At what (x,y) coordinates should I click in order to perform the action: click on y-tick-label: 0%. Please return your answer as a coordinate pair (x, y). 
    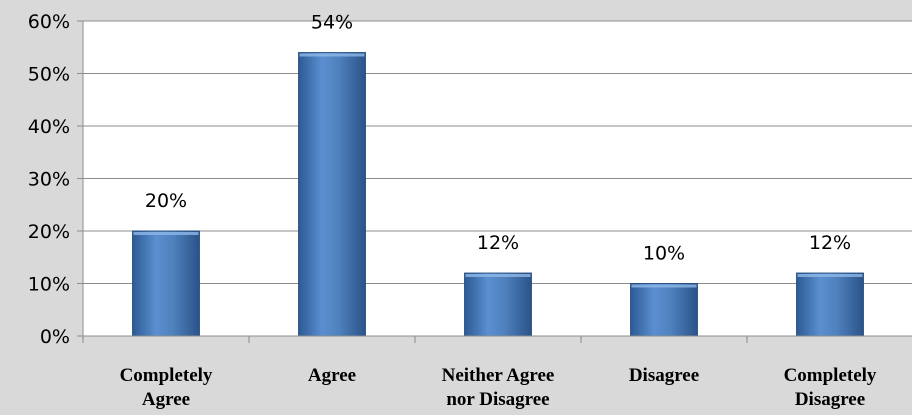
    Looking at the image, I should click on (55, 337).